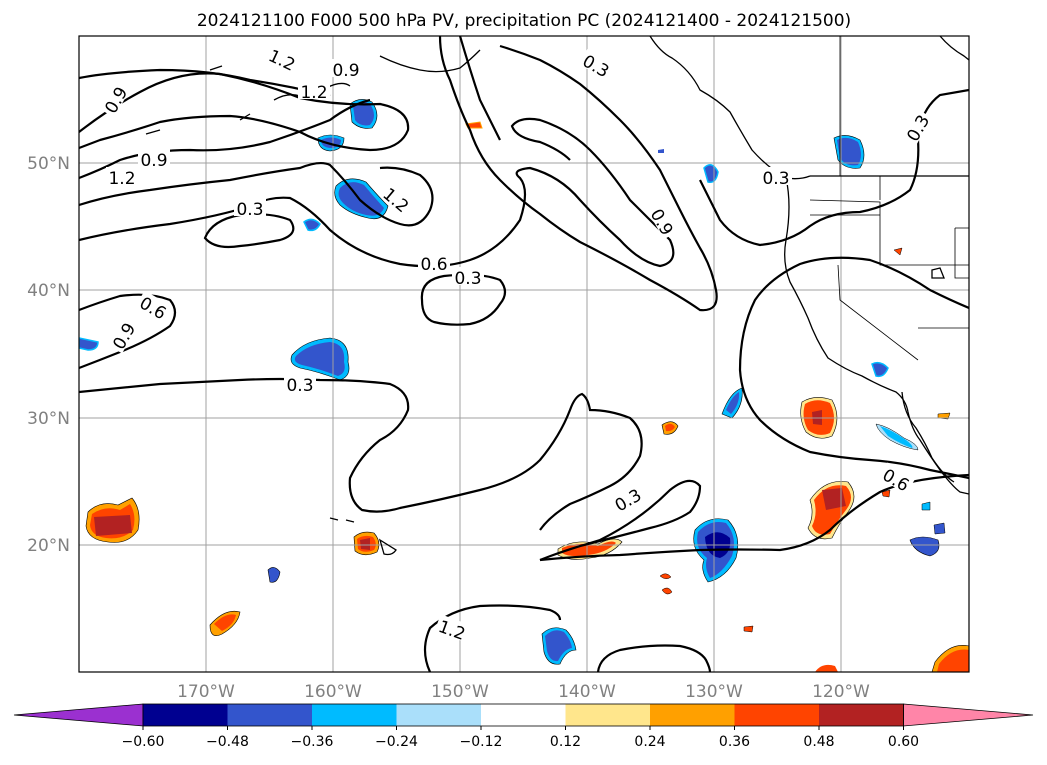 The height and width of the screenshot is (765, 1047). I want to click on colorbar-extend-high, so click(968, 715).